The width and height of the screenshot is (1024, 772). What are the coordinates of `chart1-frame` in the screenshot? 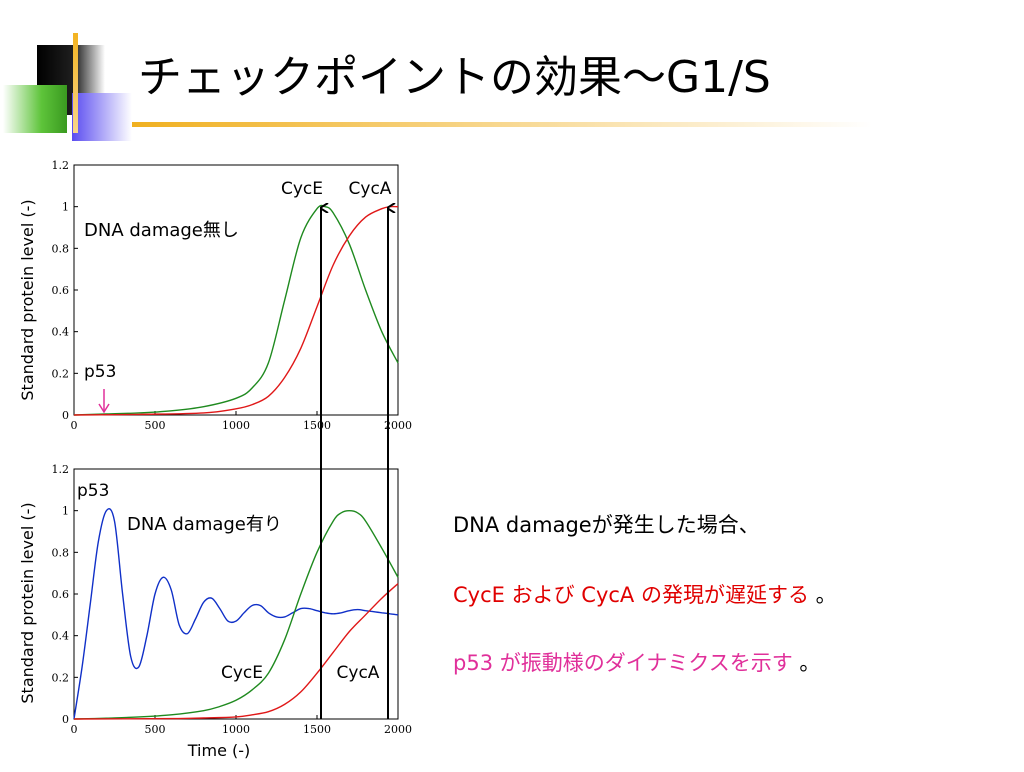 It's located at (236, 290).